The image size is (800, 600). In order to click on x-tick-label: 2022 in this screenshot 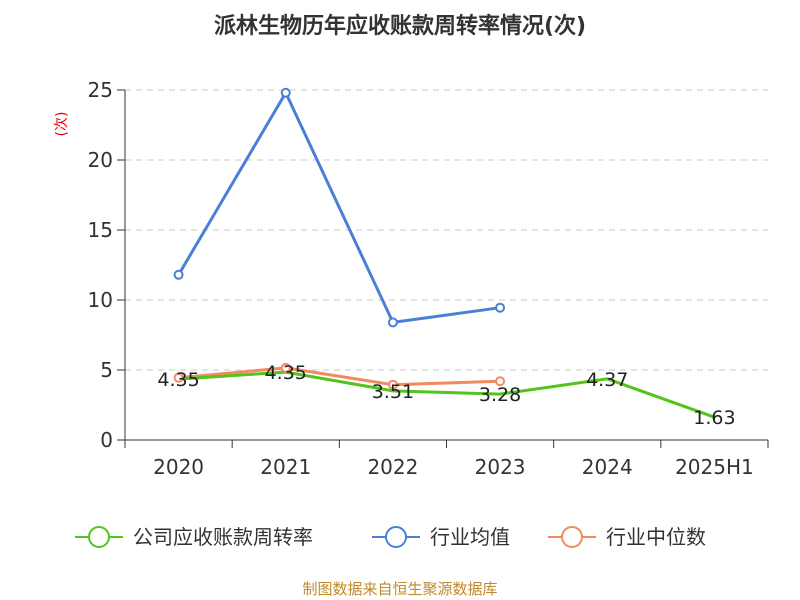, I will do `click(392, 467)`.